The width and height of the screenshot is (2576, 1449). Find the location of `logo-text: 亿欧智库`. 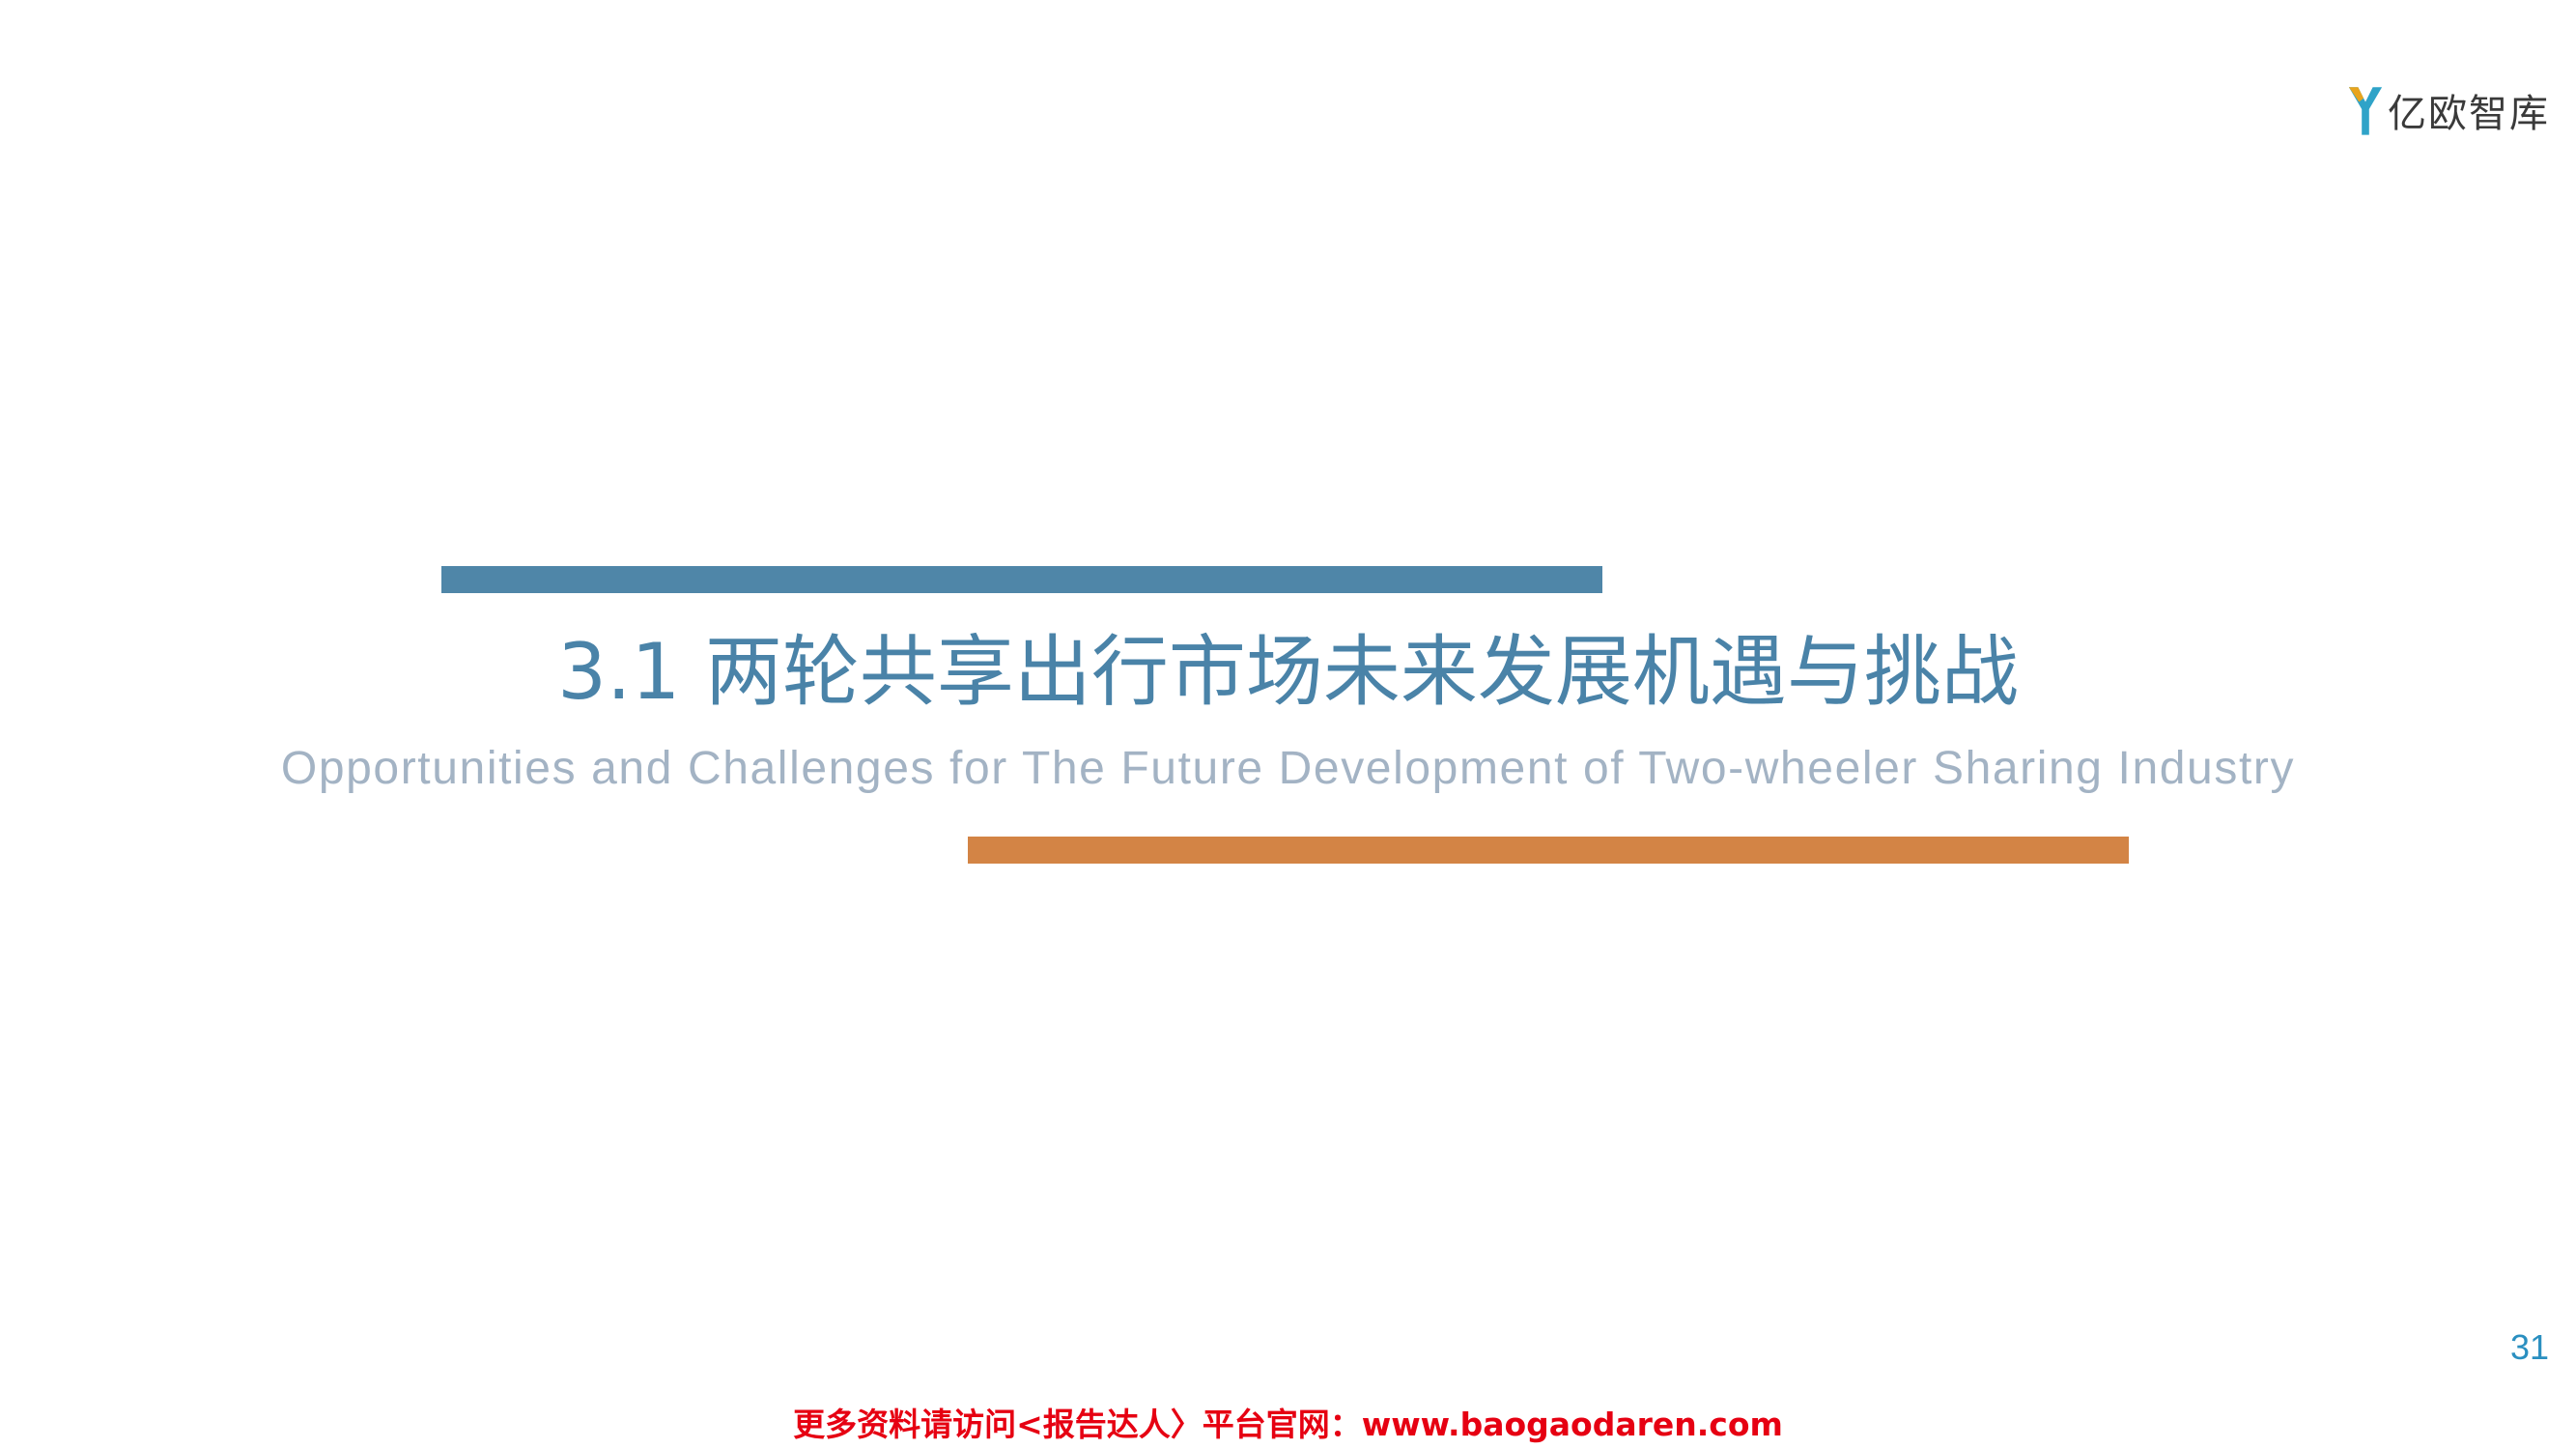

logo-text: 亿欧智库 is located at coordinates (2469, 114).